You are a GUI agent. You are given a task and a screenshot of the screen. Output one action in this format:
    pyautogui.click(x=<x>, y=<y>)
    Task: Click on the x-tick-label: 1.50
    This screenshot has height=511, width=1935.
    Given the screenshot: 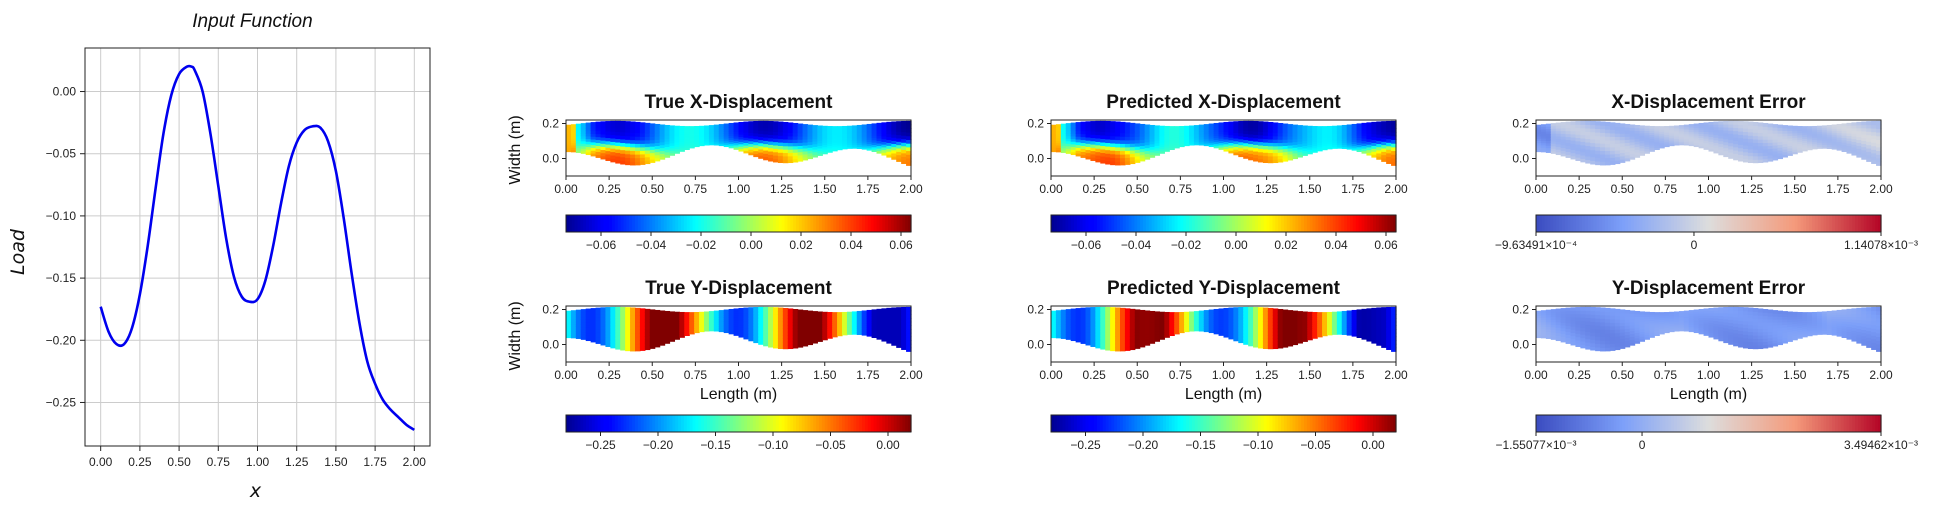 What is the action you would take?
    pyautogui.click(x=1310, y=189)
    